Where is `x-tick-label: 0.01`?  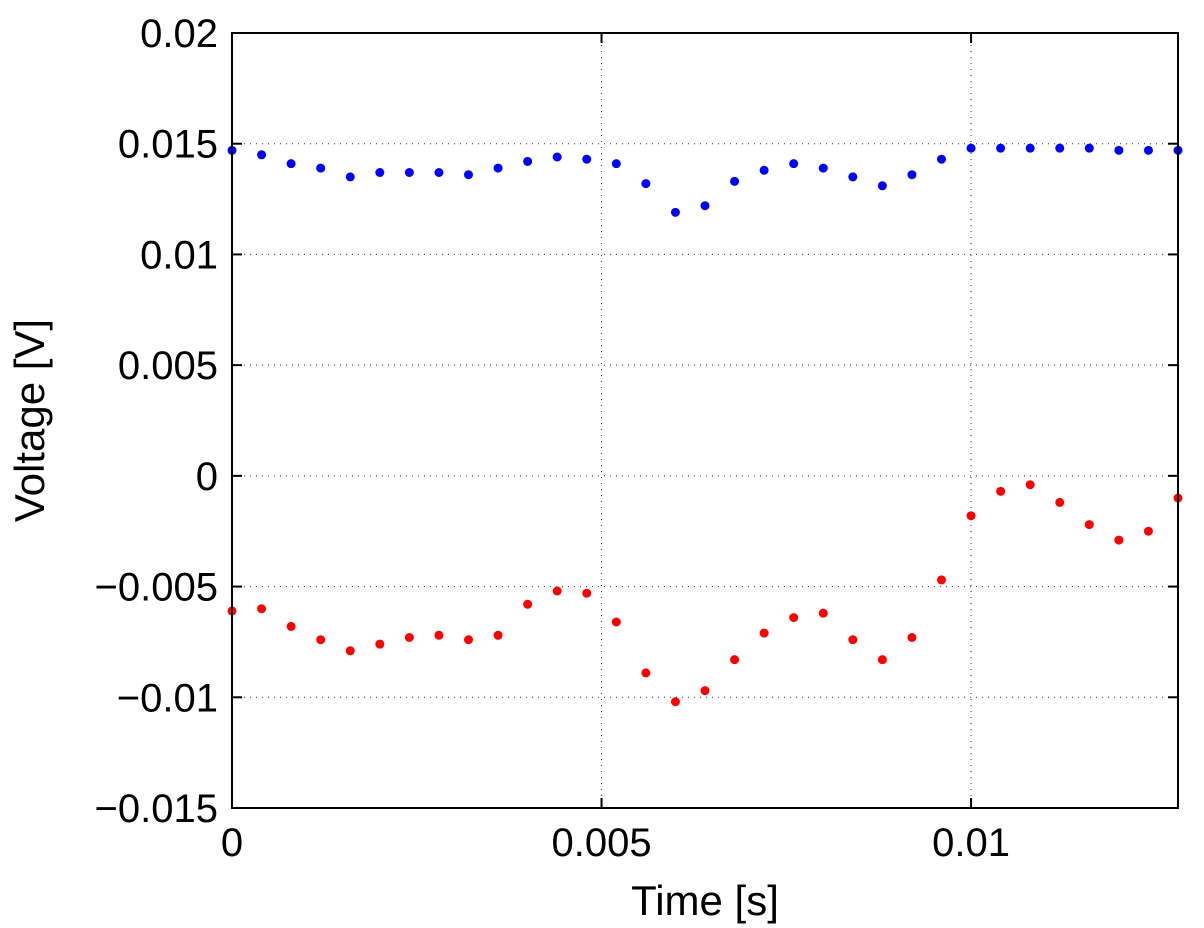
x-tick-label: 0.01 is located at coordinates (971, 843).